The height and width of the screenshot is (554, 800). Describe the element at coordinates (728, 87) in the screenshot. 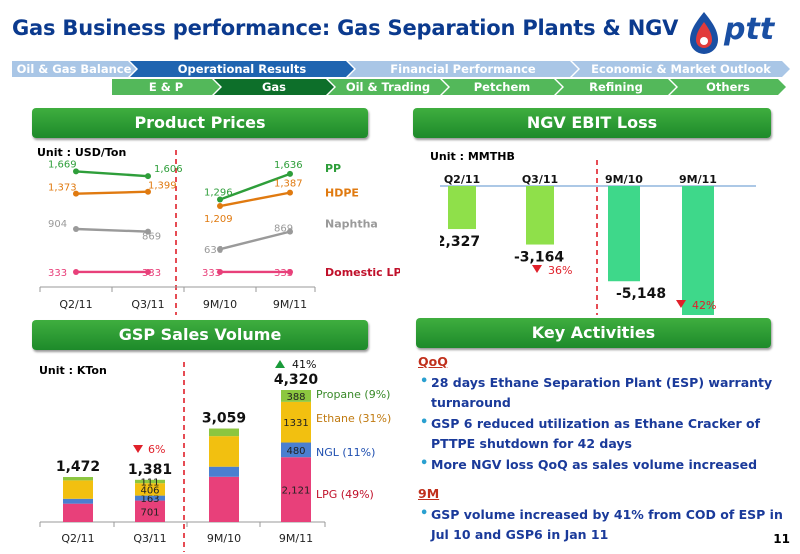

I see `nav-tab-others: Others` at that location.